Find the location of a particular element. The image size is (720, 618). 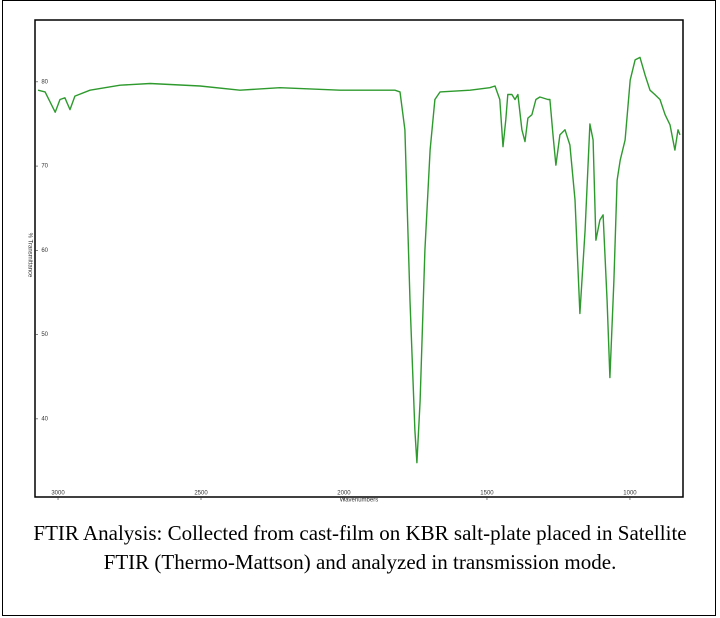

x-axis-label: Wavenumbers is located at coordinates (359, 501).